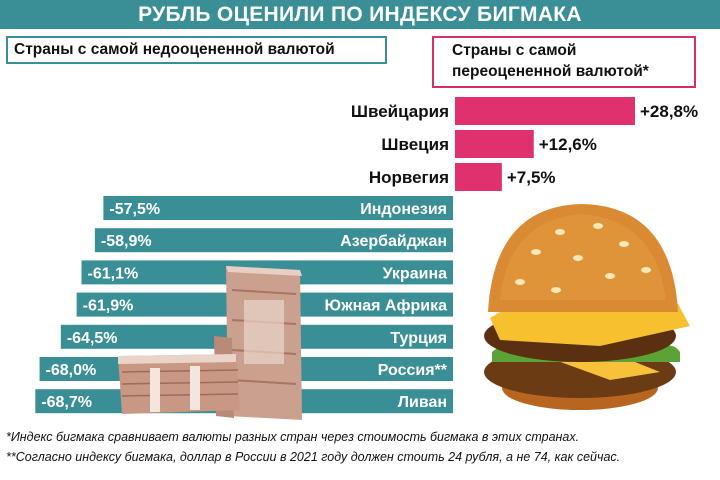 The width and height of the screenshot is (720, 480). What do you see at coordinates (400, 111) in the screenshot?
I see `overvalued-country-label: Швейцария` at bounding box center [400, 111].